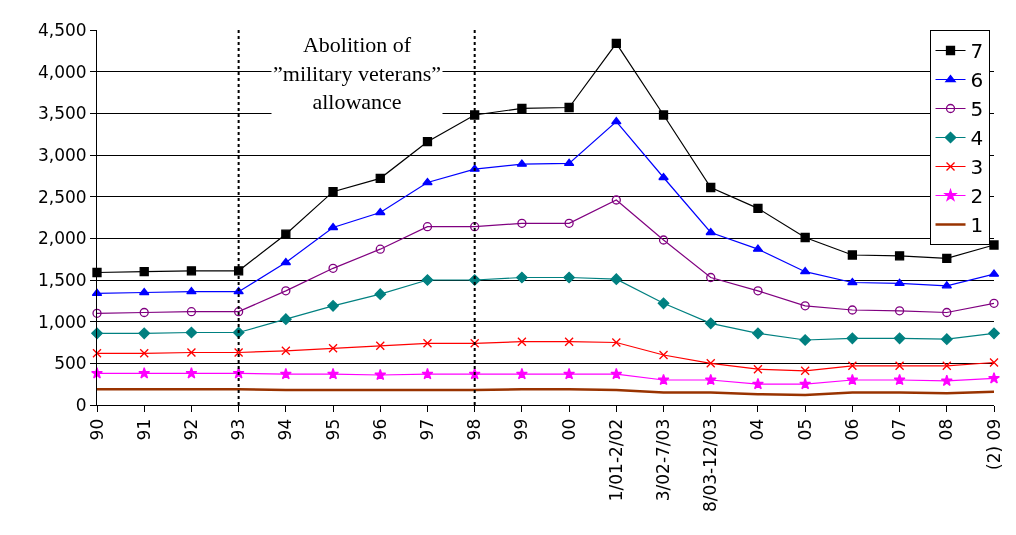  What do you see at coordinates (993, 444) in the screenshot?
I see `x-tick-label: (2) 09` at bounding box center [993, 444].